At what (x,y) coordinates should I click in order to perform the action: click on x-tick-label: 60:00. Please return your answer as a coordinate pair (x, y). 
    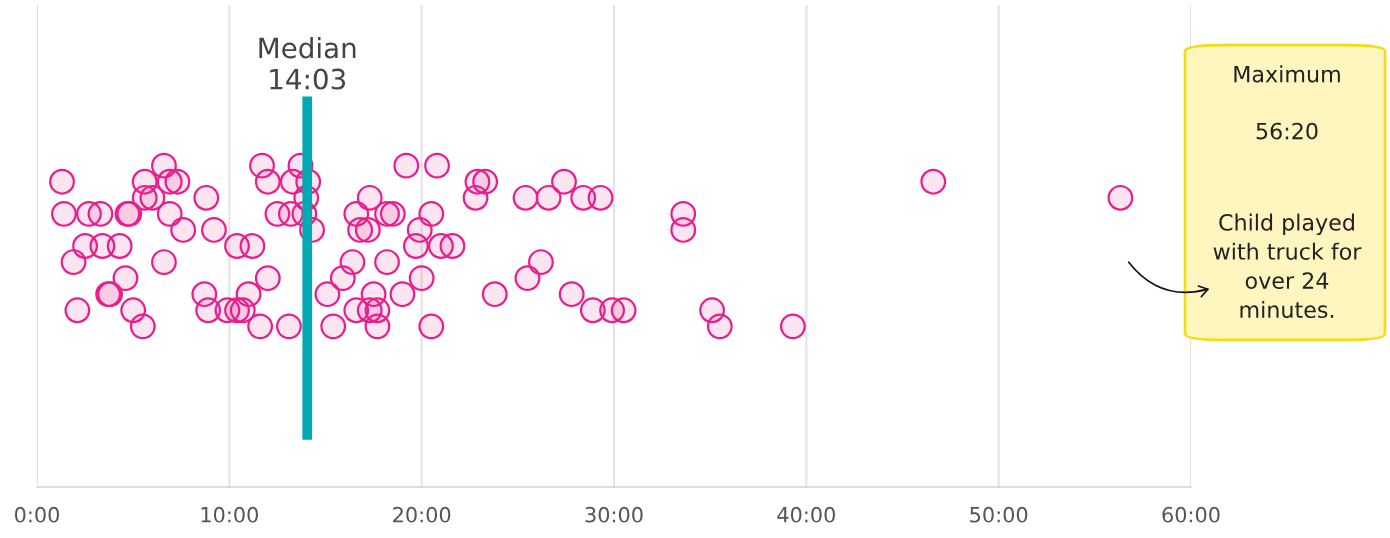
    Looking at the image, I should click on (1191, 514).